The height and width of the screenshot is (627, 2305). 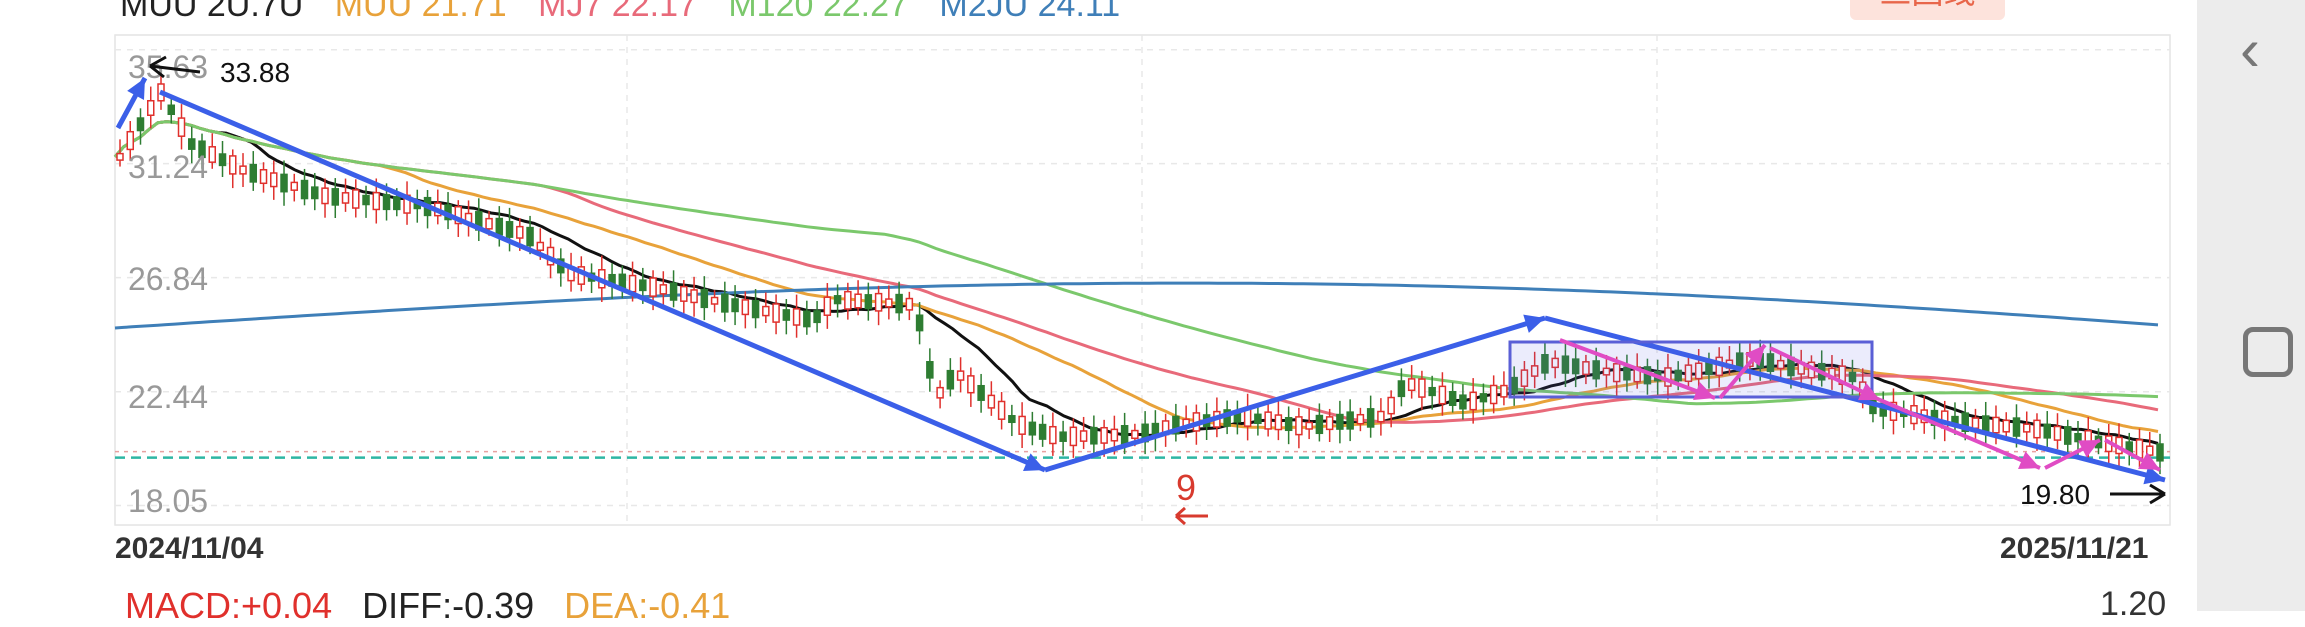 I want to click on legend-item: MUU 21.71, so click(x=420, y=12).